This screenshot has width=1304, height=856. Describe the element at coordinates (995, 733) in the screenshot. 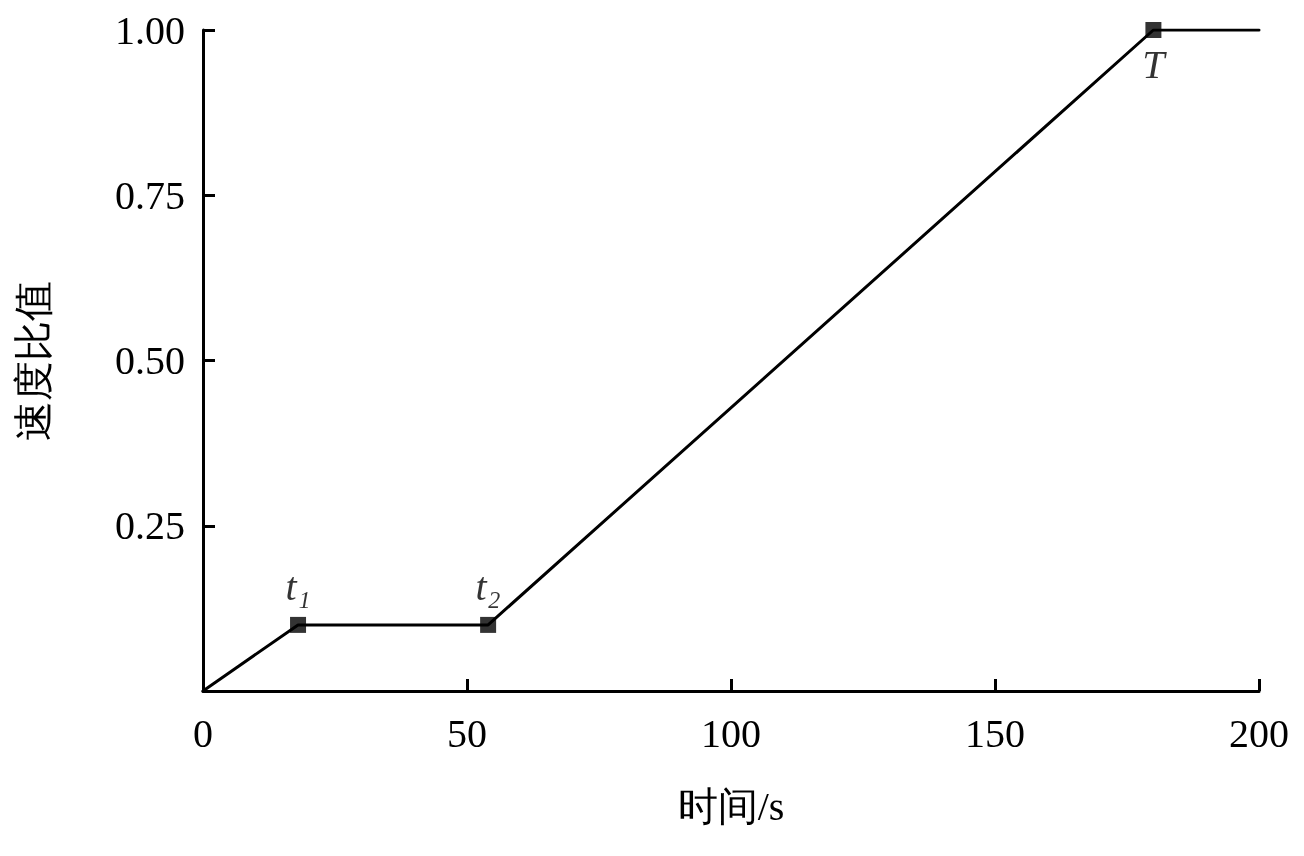

I see `x-tick-label: 150` at that location.